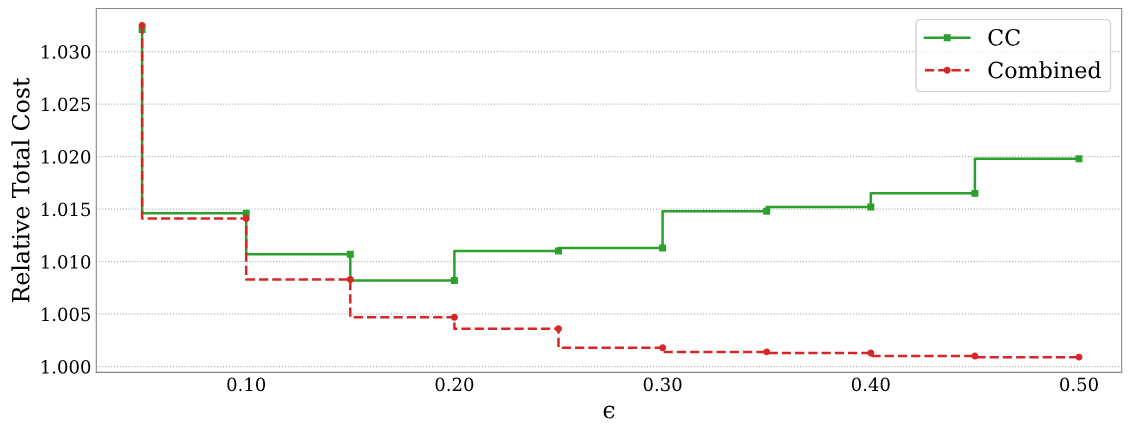  I want to click on y-tick-label: 1.030, so click(66, 52).